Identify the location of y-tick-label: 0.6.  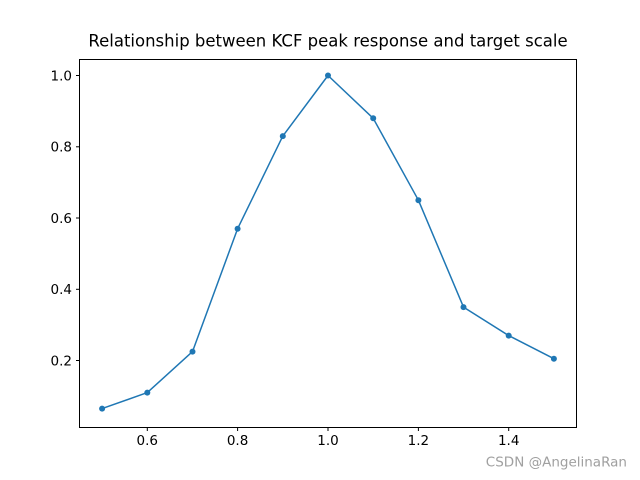
(61, 219).